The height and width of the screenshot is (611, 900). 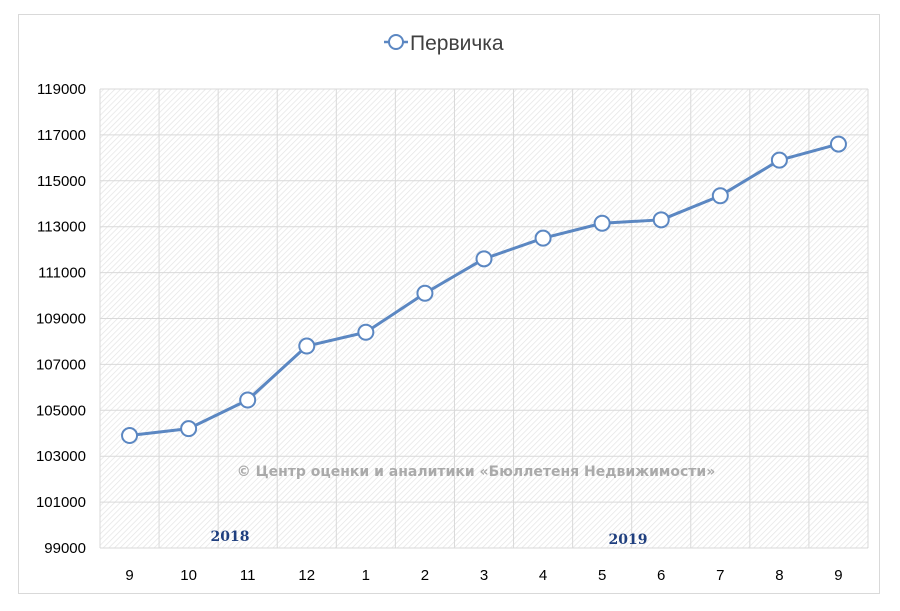 I want to click on x-tick-label: 5, so click(x=602, y=575).